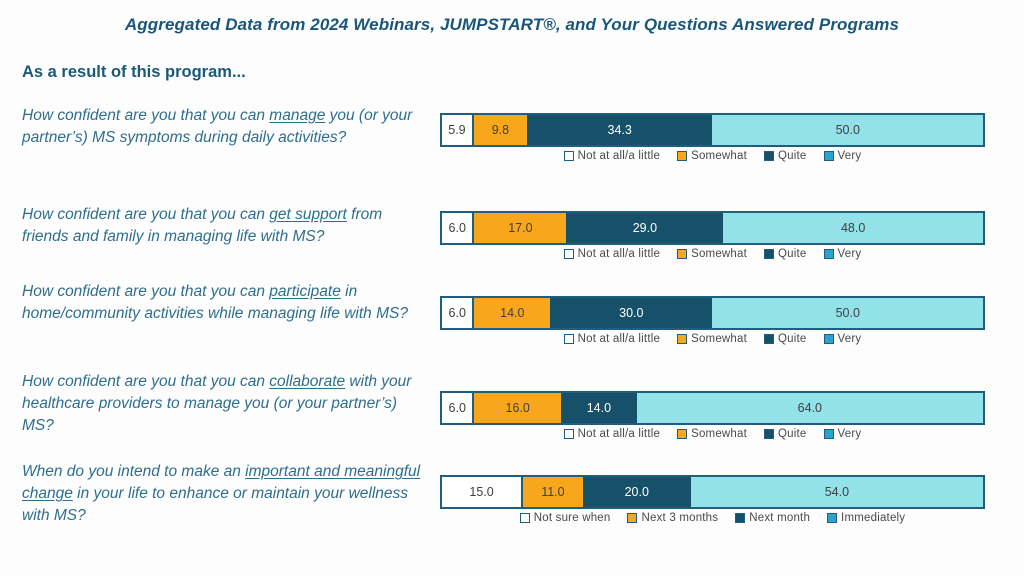 This screenshot has width=1024, height=576. I want to click on stacked-bar: 6.0 14.0 30.0 50.0, so click(712, 313).